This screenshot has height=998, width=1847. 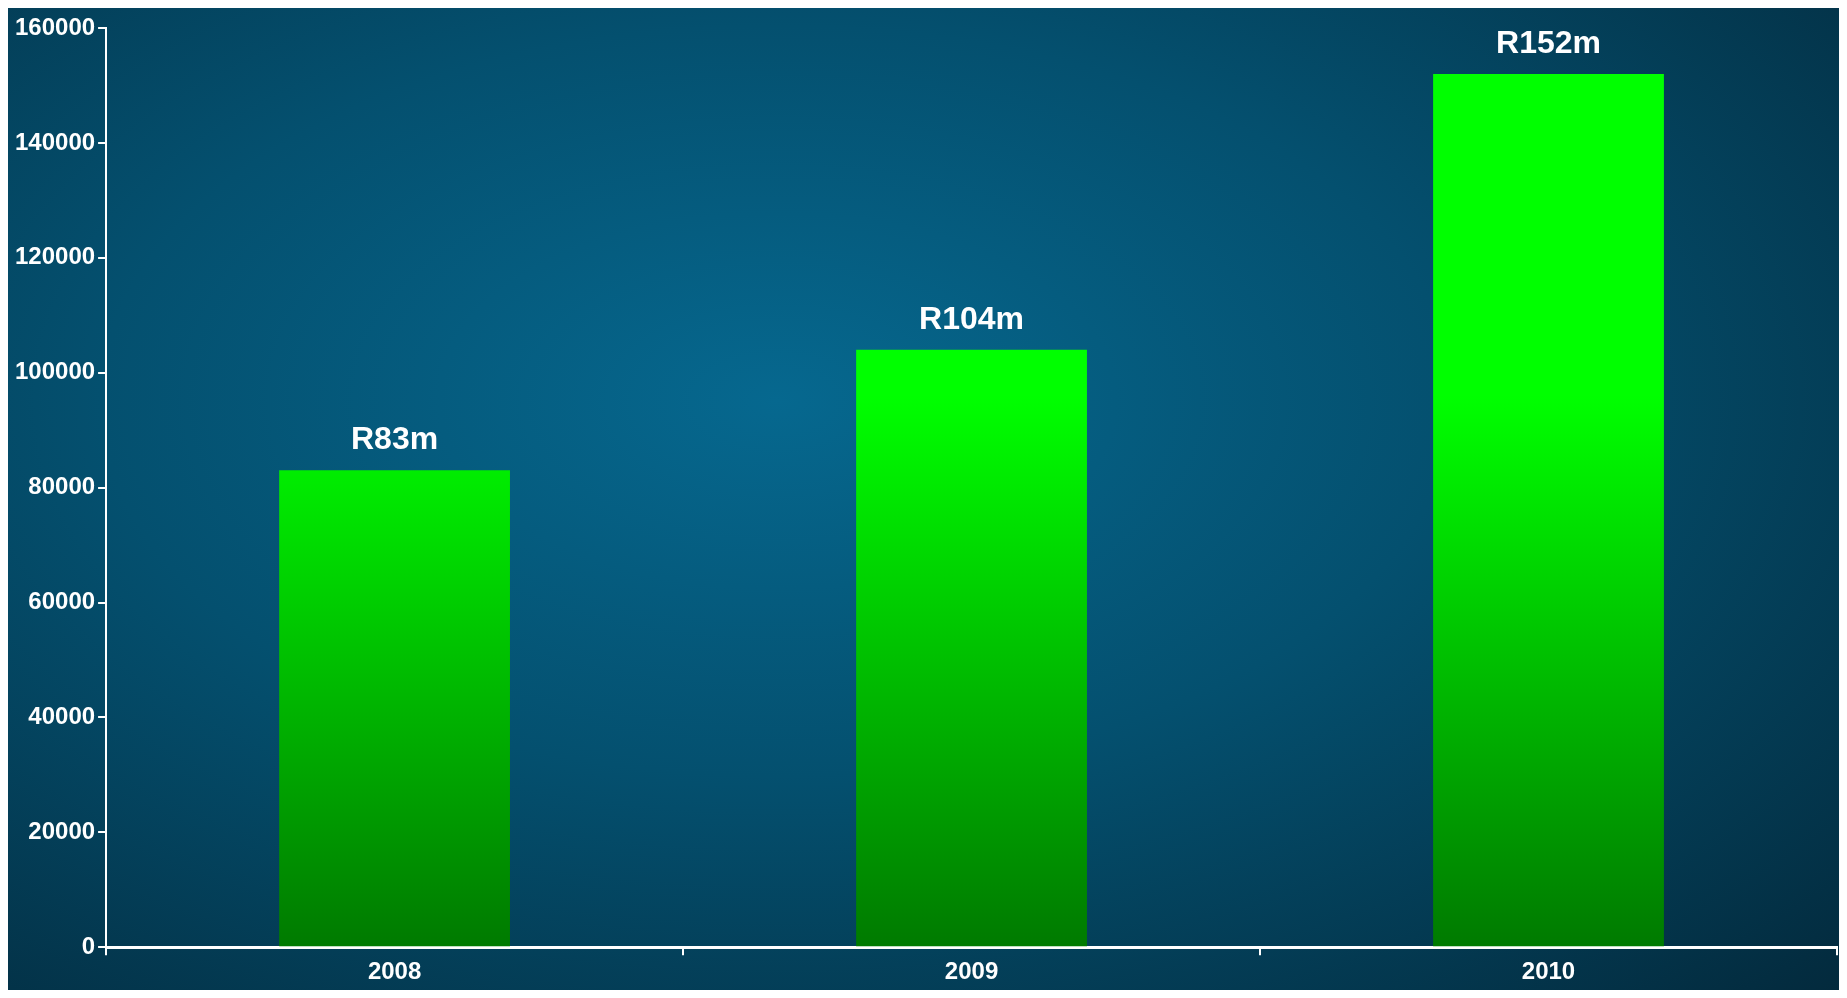 I want to click on data-label: R104m, so click(x=972, y=317).